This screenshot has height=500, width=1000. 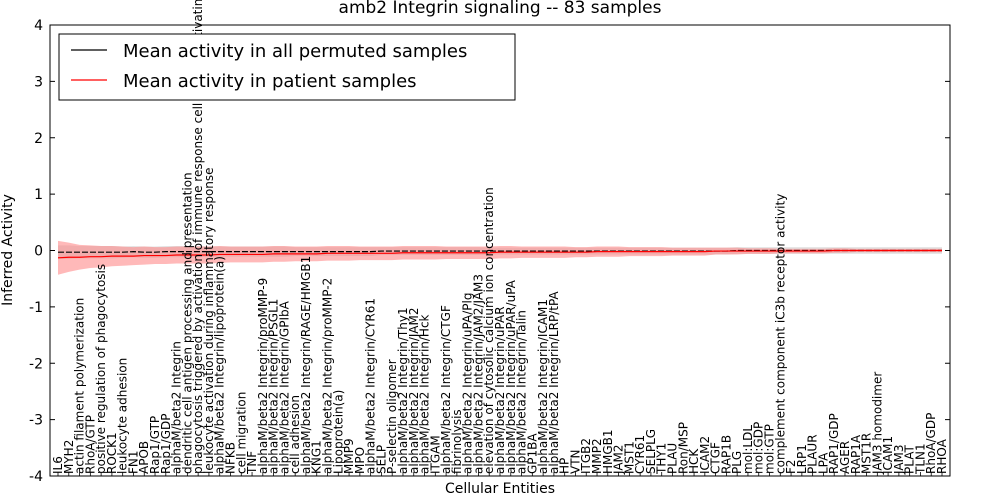 I want to click on entity-label: MYH2, so click(x=69, y=457).